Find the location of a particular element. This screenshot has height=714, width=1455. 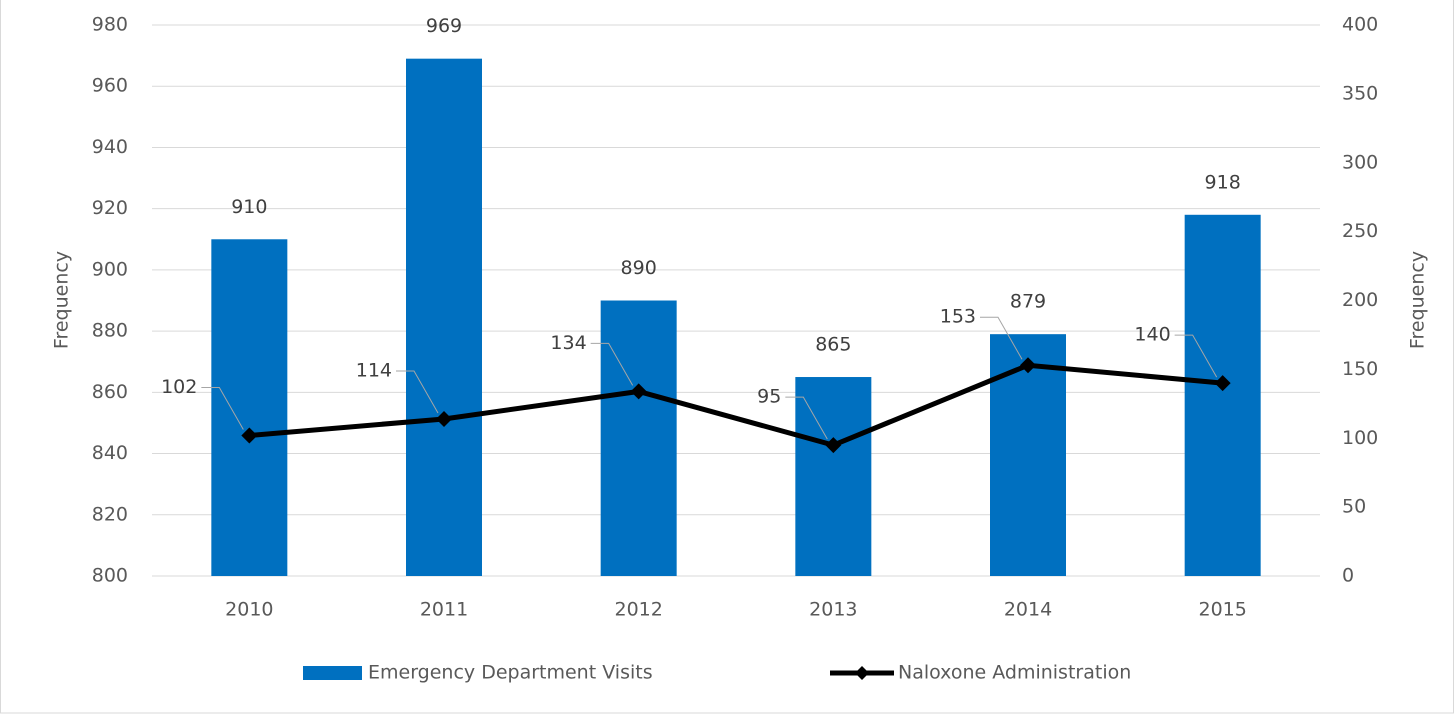

y2-tick-label: 250 is located at coordinates (1360, 231).